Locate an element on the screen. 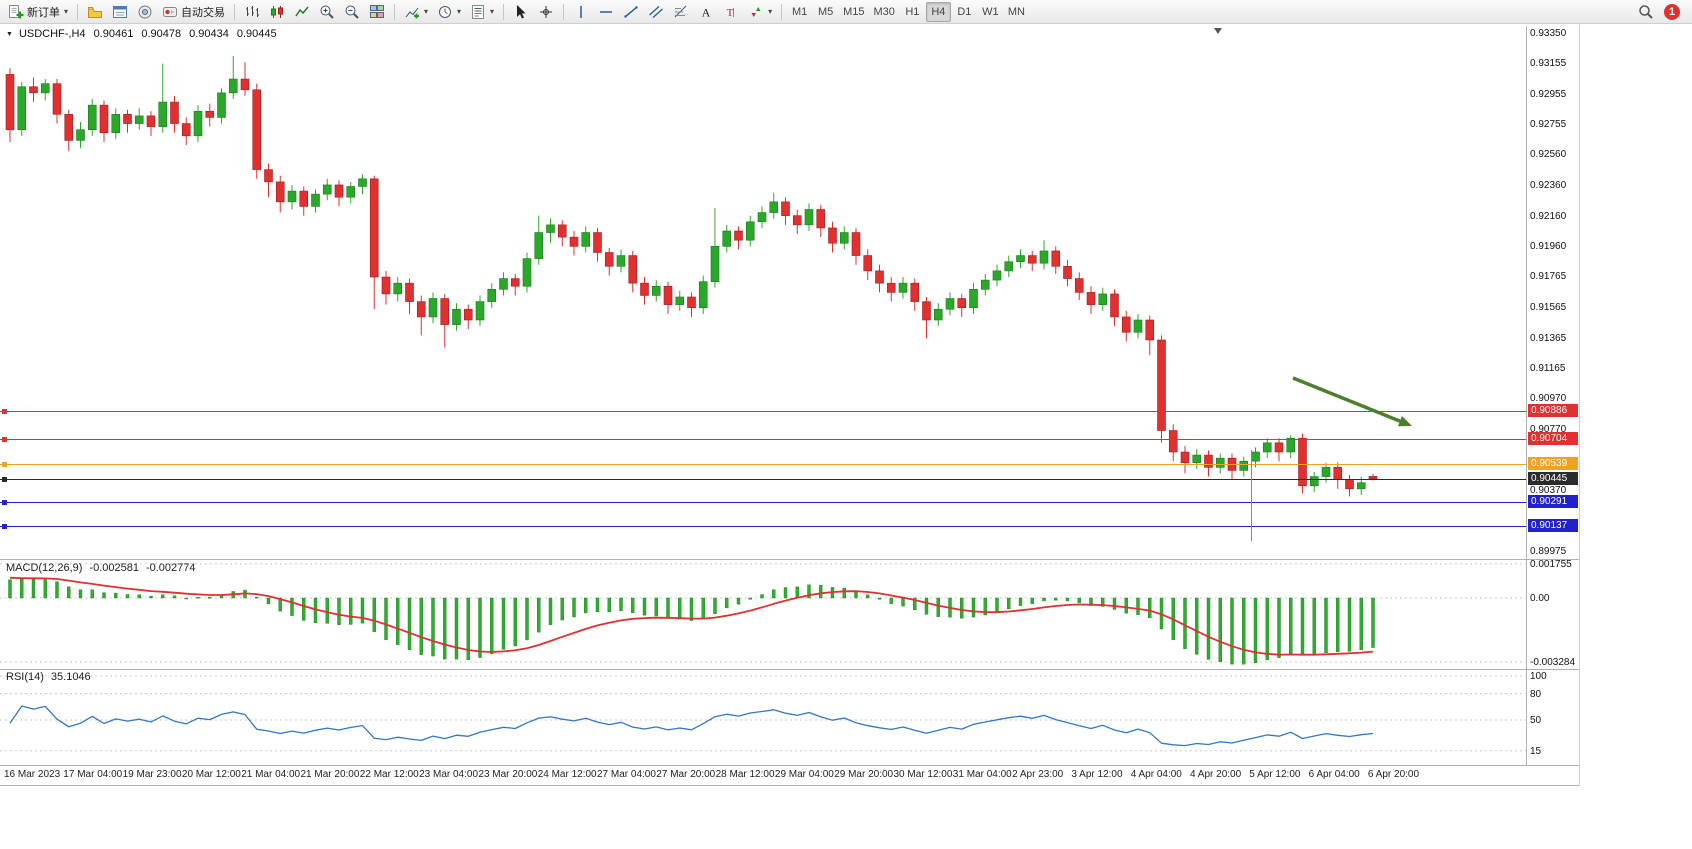 Image resolution: width=1692 pixels, height=849 pixels. autotrading-button: 自动交易 is located at coordinates (193, 12).